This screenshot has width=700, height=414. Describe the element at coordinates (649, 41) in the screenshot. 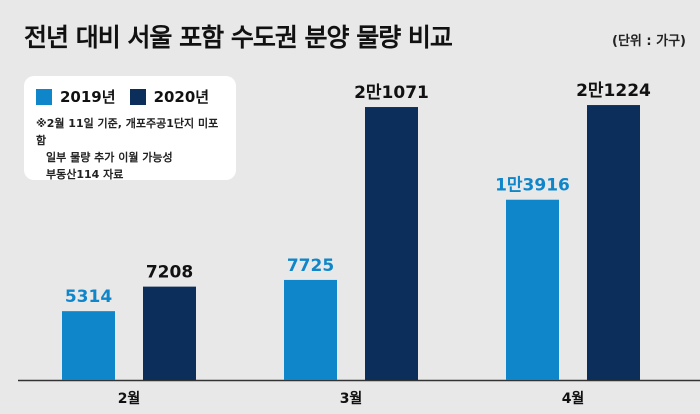

I see `unit-label: (단위 : 가구)` at that location.